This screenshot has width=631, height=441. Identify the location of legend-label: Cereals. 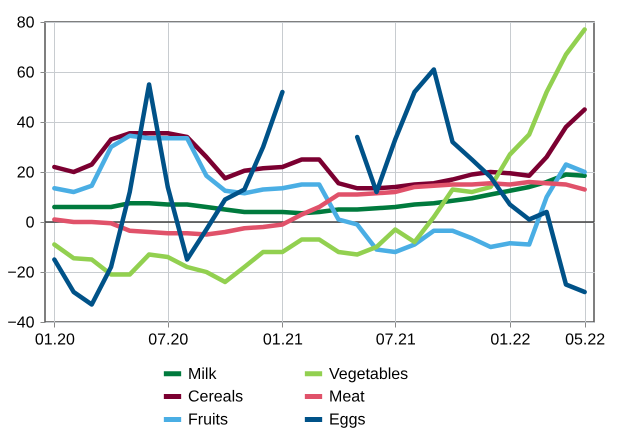
(216, 397).